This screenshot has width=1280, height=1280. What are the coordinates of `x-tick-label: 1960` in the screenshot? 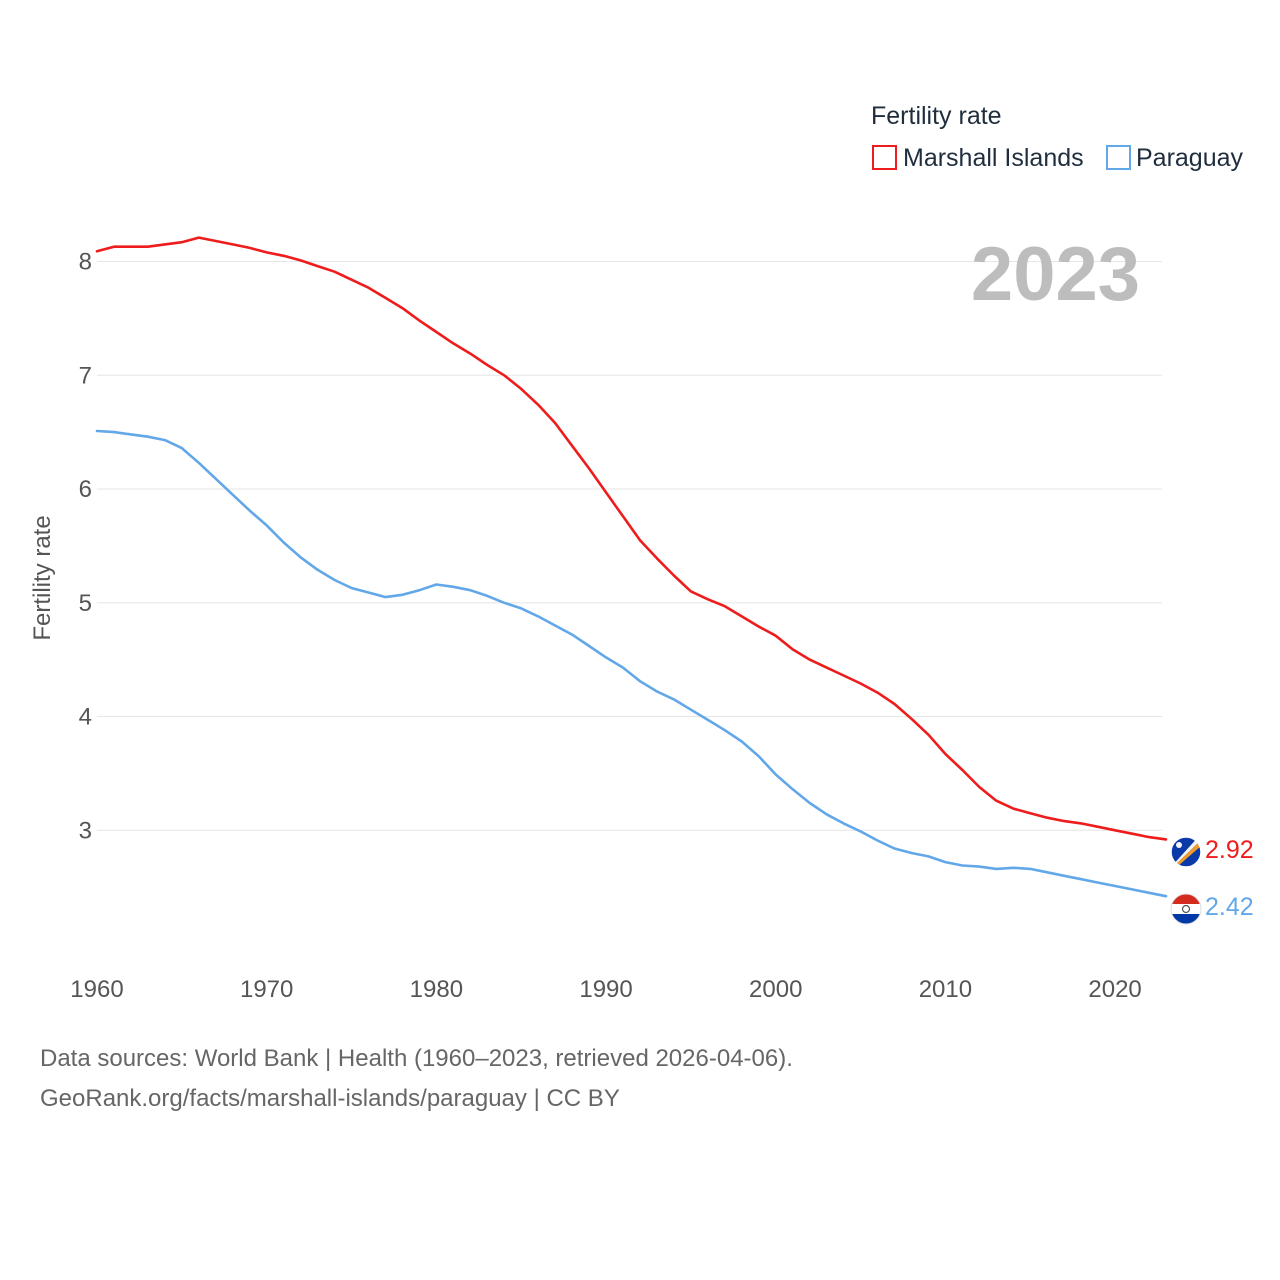 It's located at (96, 989).